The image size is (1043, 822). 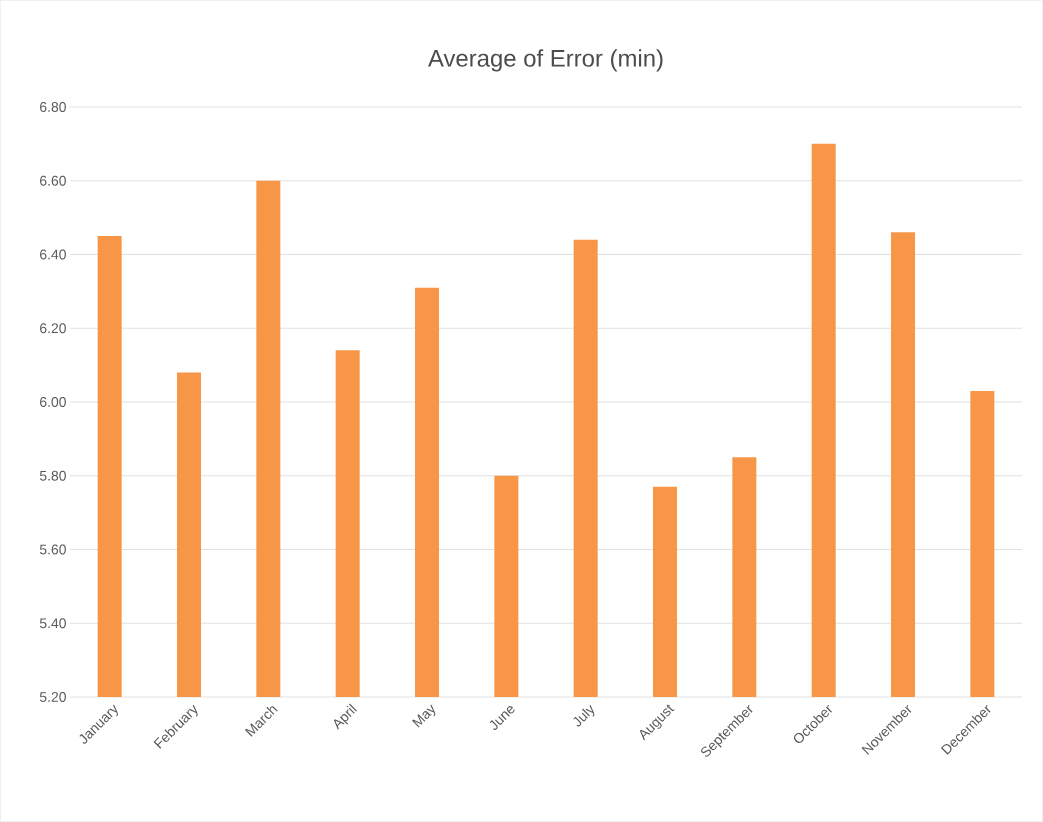 What do you see at coordinates (53, 402) in the screenshot?
I see `y-tick-label: 6.00` at bounding box center [53, 402].